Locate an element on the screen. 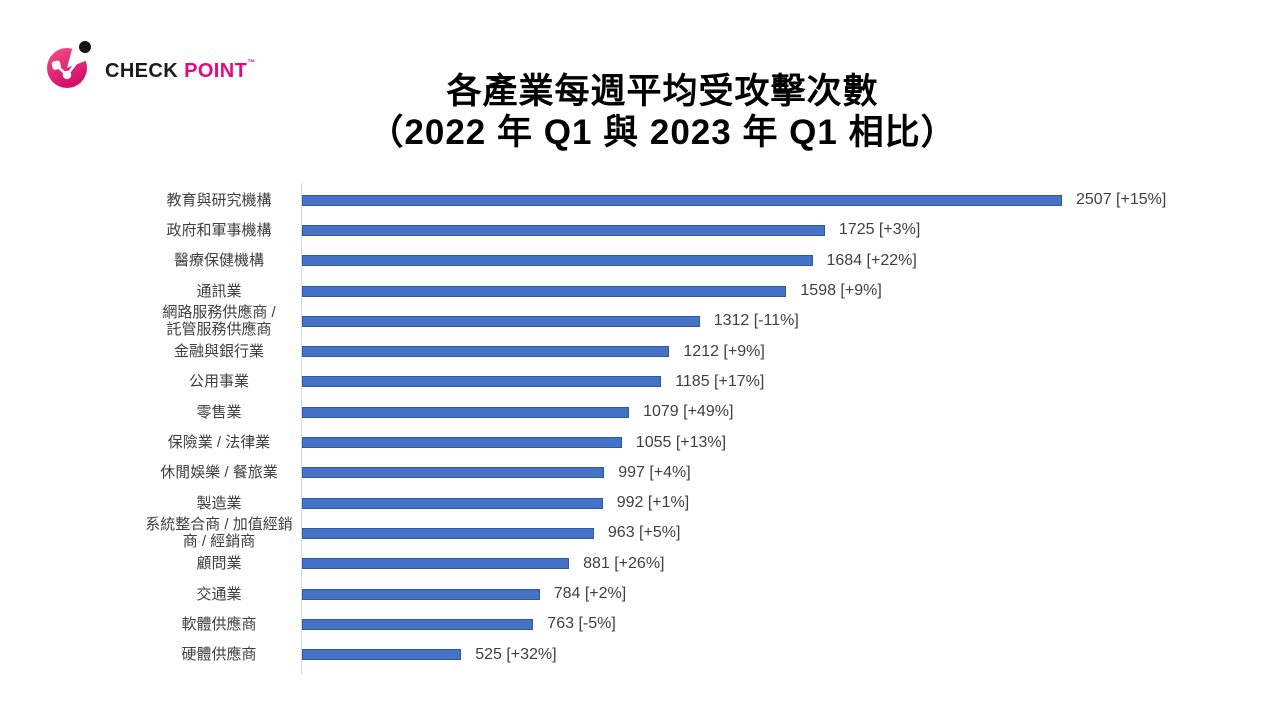 The image size is (1280, 720). value-label: 881 [+26%] is located at coordinates (624, 563).